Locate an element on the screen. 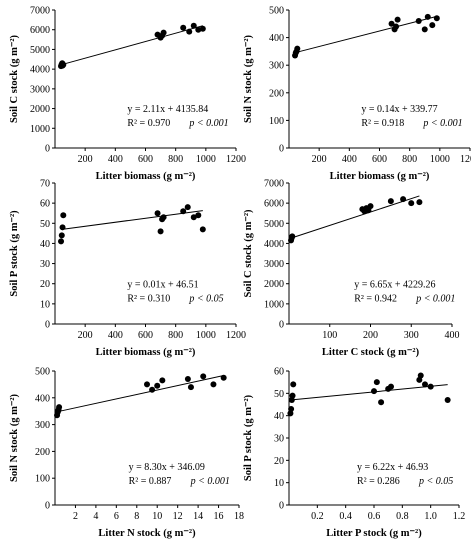 This screenshot has width=471, height=550. r-squared-label: R² = 0.918 is located at coordinates (382, 123).